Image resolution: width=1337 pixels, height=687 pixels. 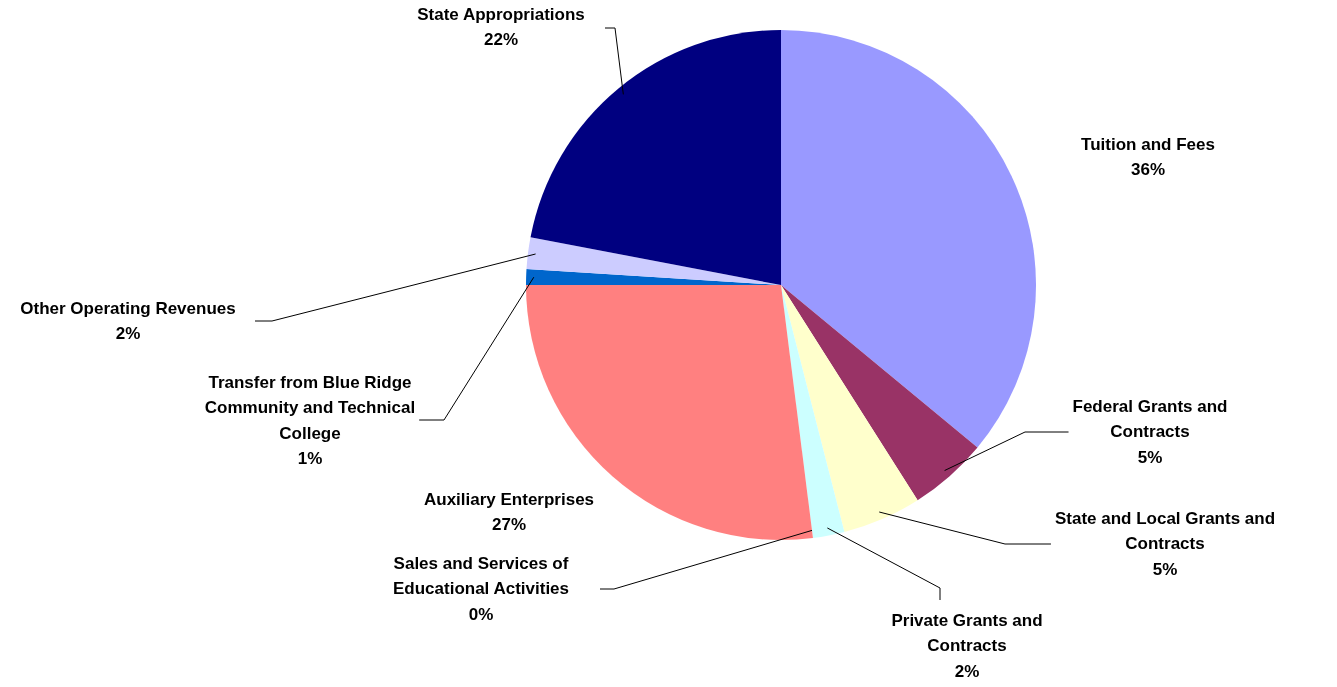 What do you see at coordinates (481, 576) in the screenshot?
I see `category-label: Sales and Services of Educational Activities` at bounding box center [481, 576].